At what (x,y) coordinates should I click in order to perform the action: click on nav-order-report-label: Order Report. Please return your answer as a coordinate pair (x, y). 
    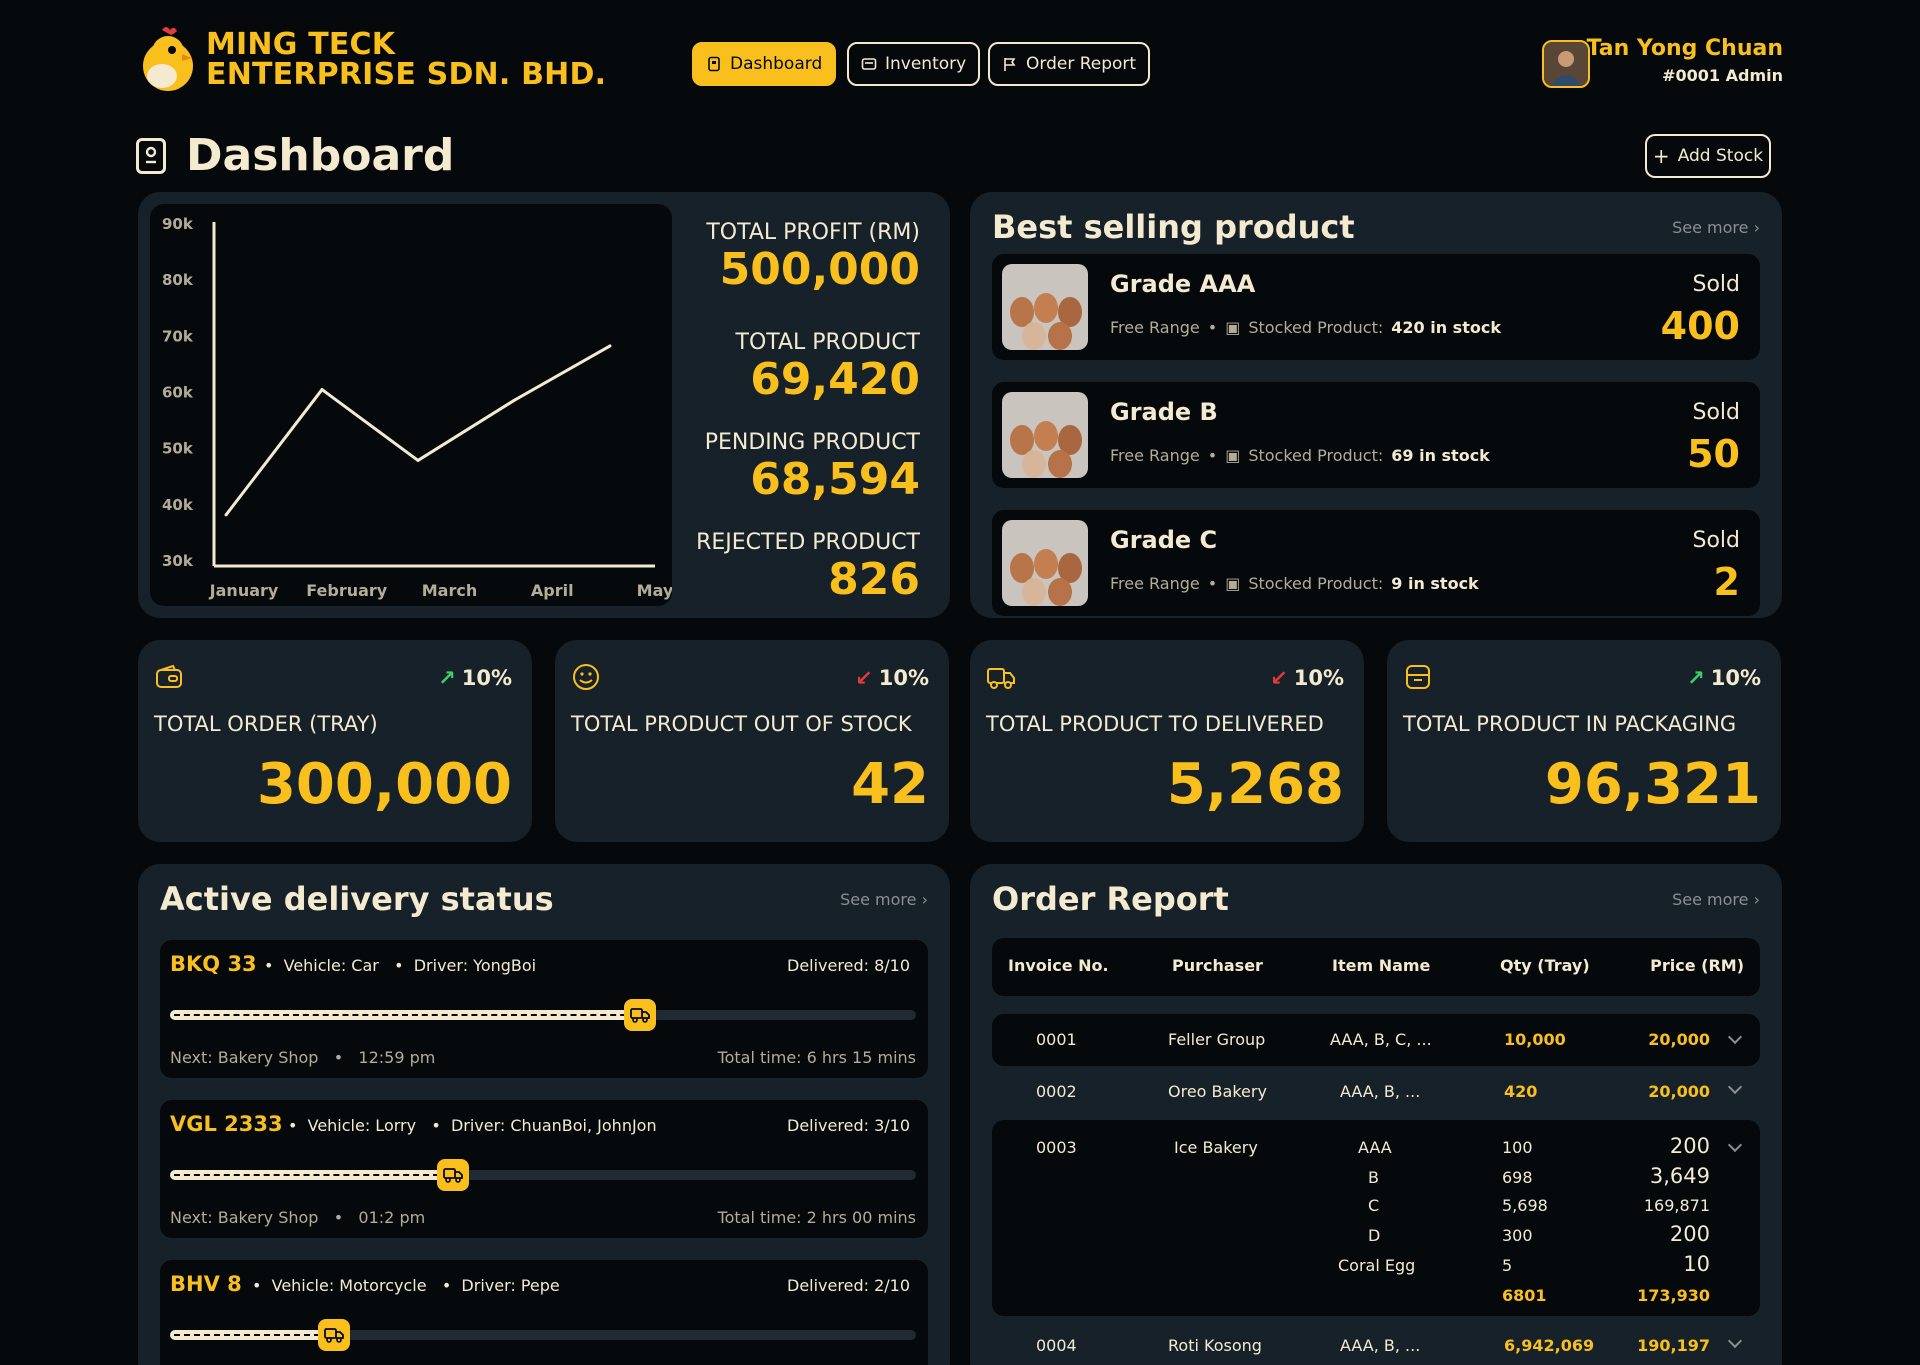
    Looking at the image, I should click on (1081, 64).